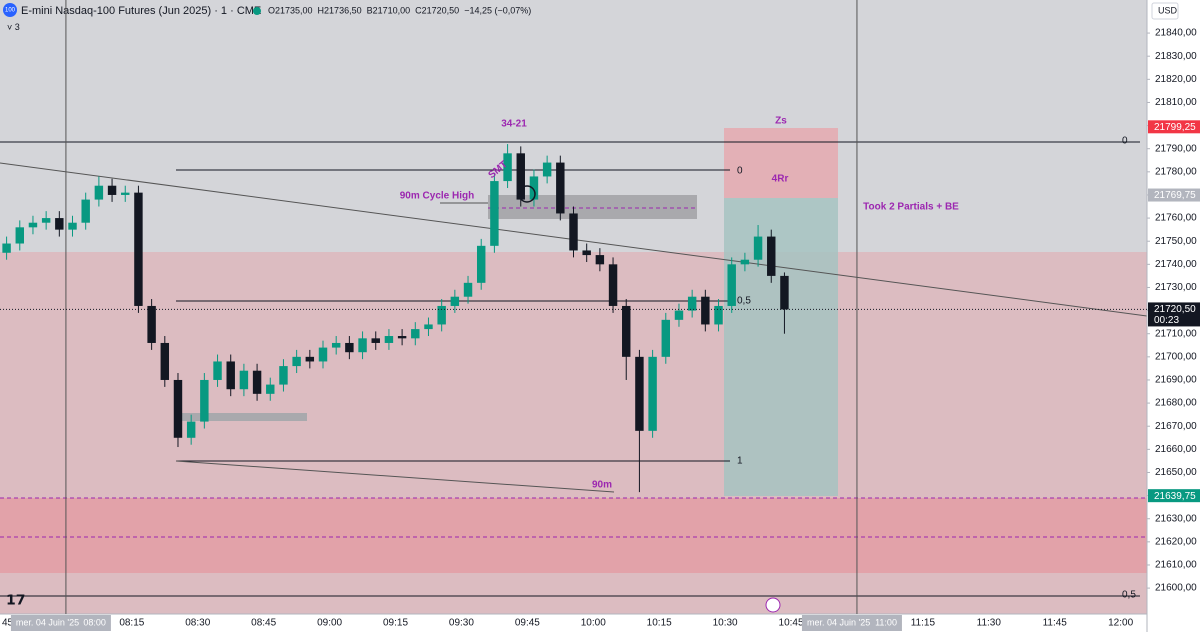  What do you see at coordinates (1176, 426) in the screenshot?
I see `y-tick-label: 21670,00` at bounding box center [1176, 426].